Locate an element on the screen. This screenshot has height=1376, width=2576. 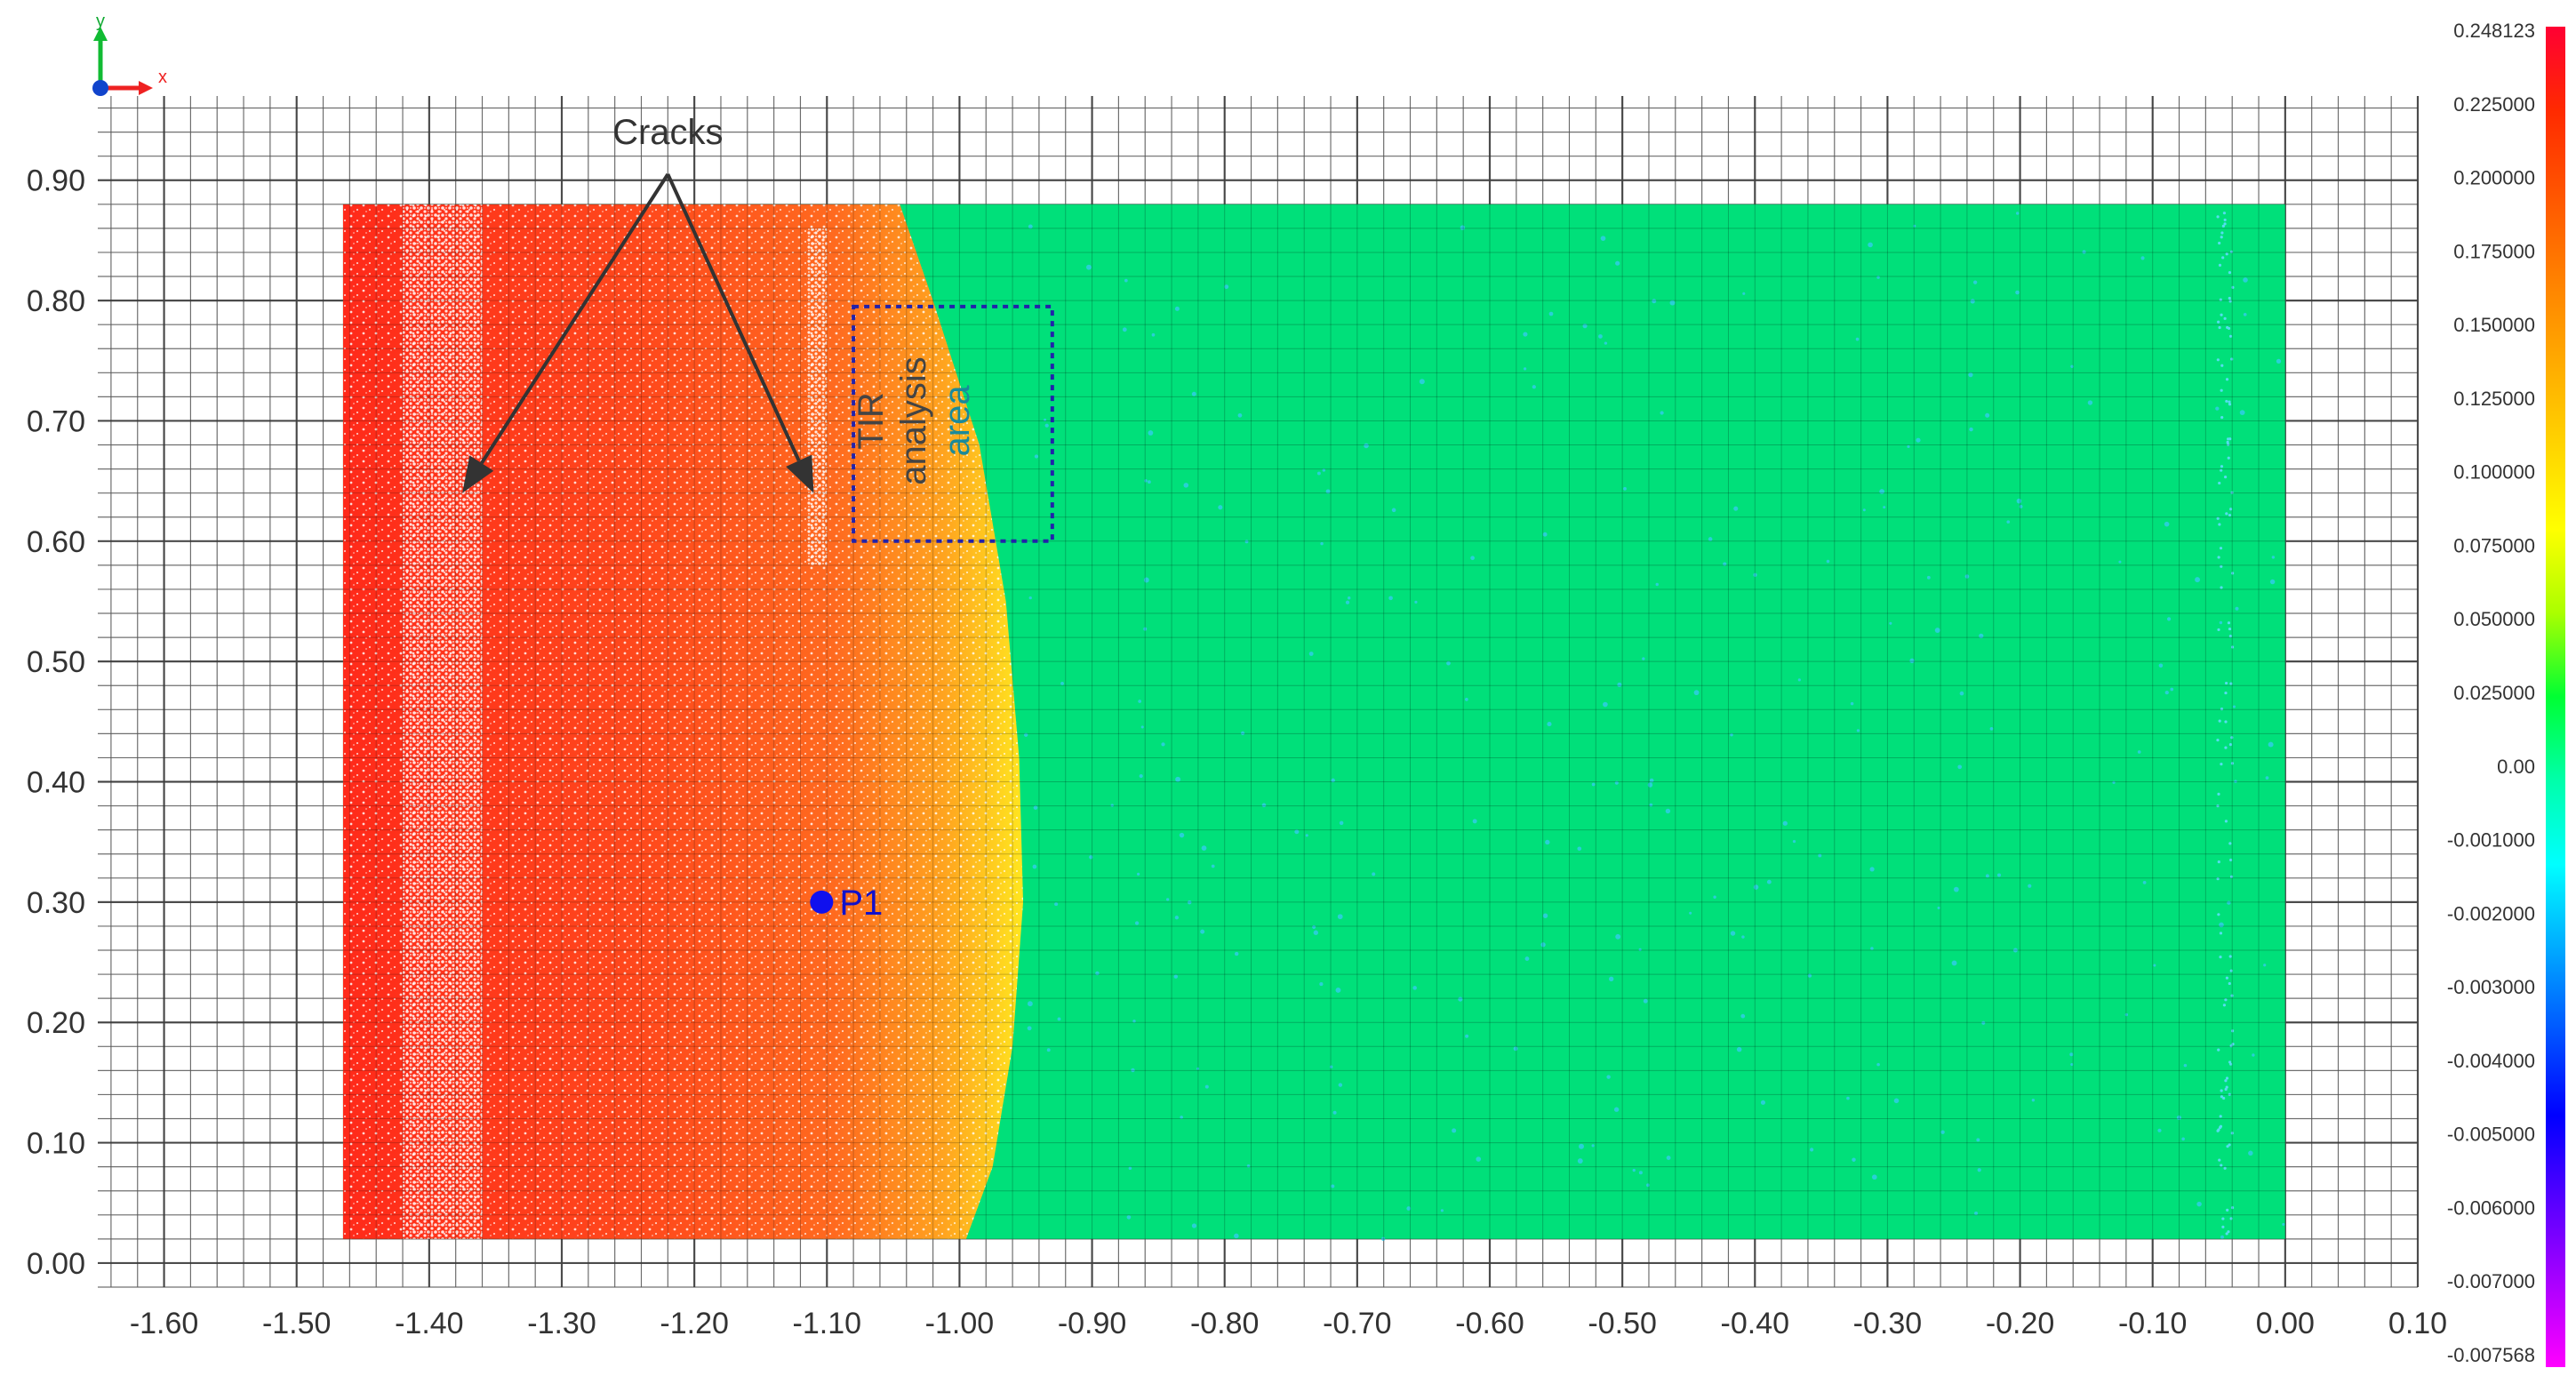
y-tick-label: 0.40 is located at coordinates (56, 783).